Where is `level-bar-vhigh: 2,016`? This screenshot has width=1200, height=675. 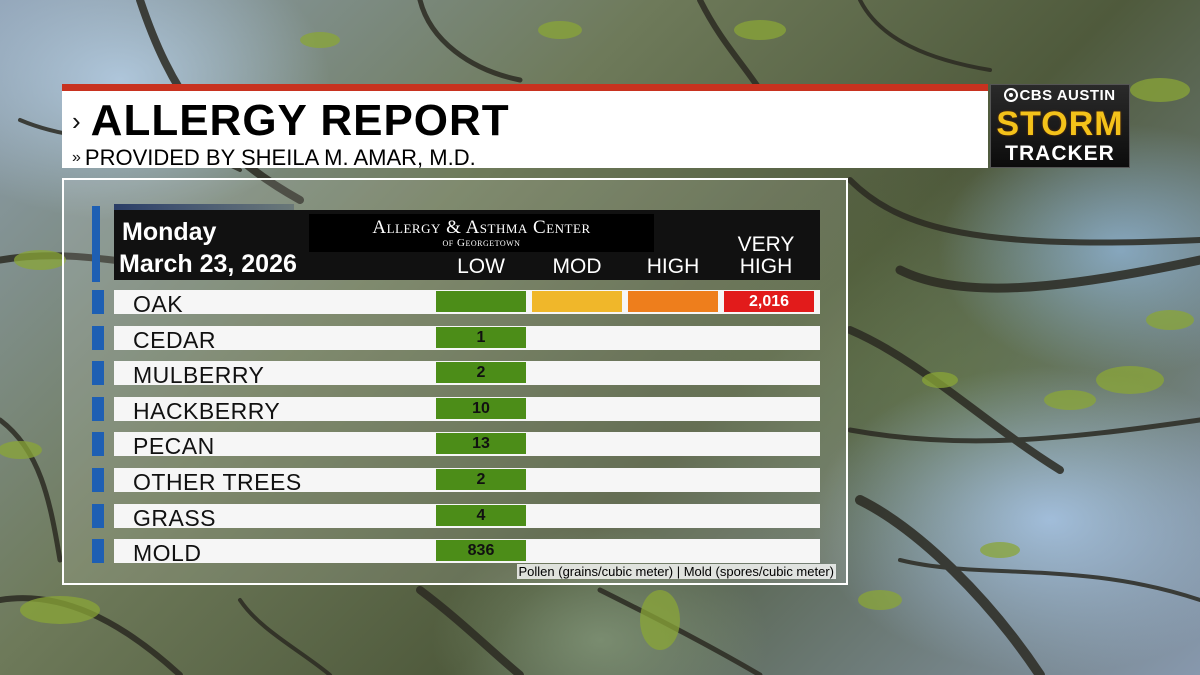
level-bar-vhigh: 2,016 is located at coordinates (769, 301).